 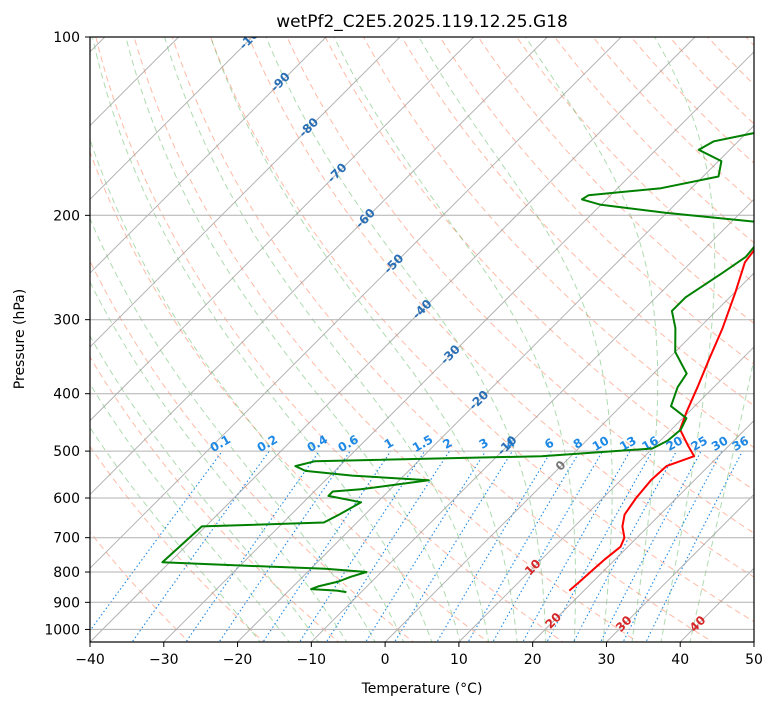 What do you see at coordinates (66, 499) in the screenshot?
I see `y-tick-label: 600` at bounding box center [66, 499].